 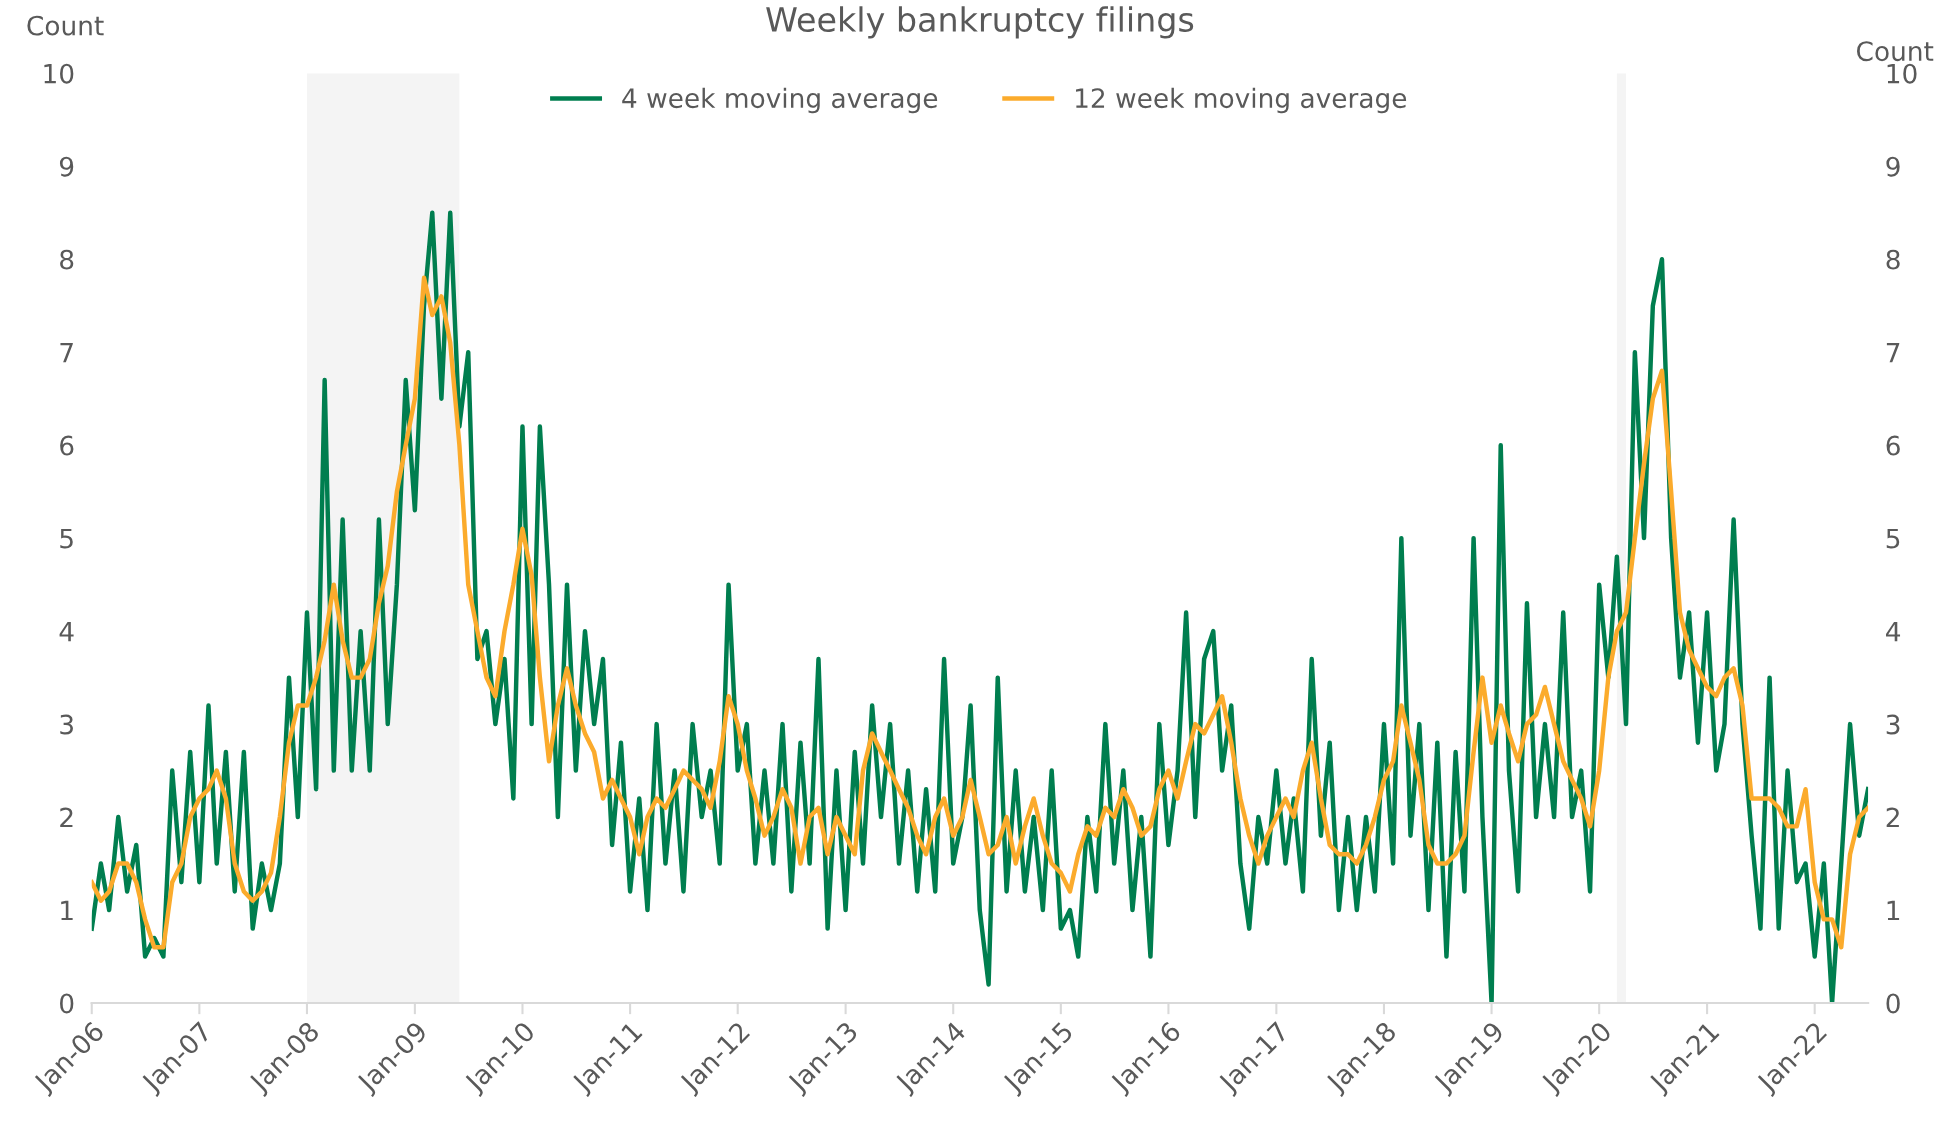 What do you see at coordinates (1893, 631) in the screenshot?
I see `y2-tick-label: 4` at bounding box center [1893, 631].